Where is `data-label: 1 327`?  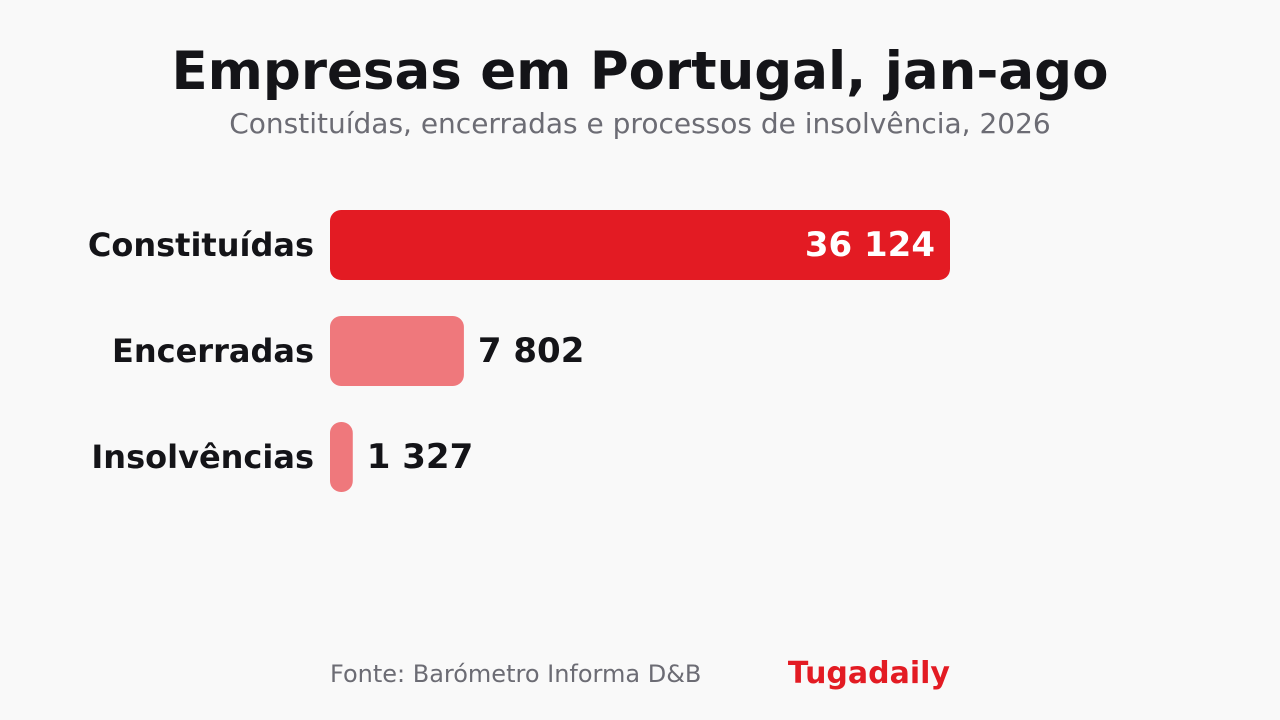
data-label: 1 327 is located at coordinates (420, 457).